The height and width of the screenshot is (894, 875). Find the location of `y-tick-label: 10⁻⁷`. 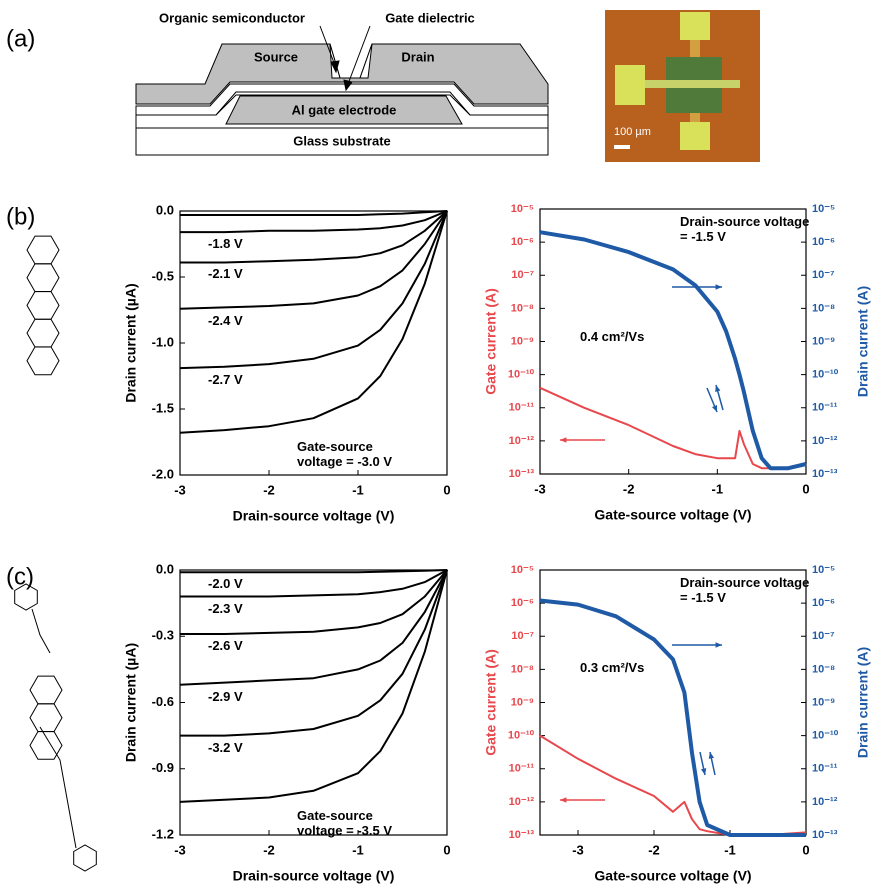

y-tick-label: 10⁻⁷ is located at coordinates (522, 636).